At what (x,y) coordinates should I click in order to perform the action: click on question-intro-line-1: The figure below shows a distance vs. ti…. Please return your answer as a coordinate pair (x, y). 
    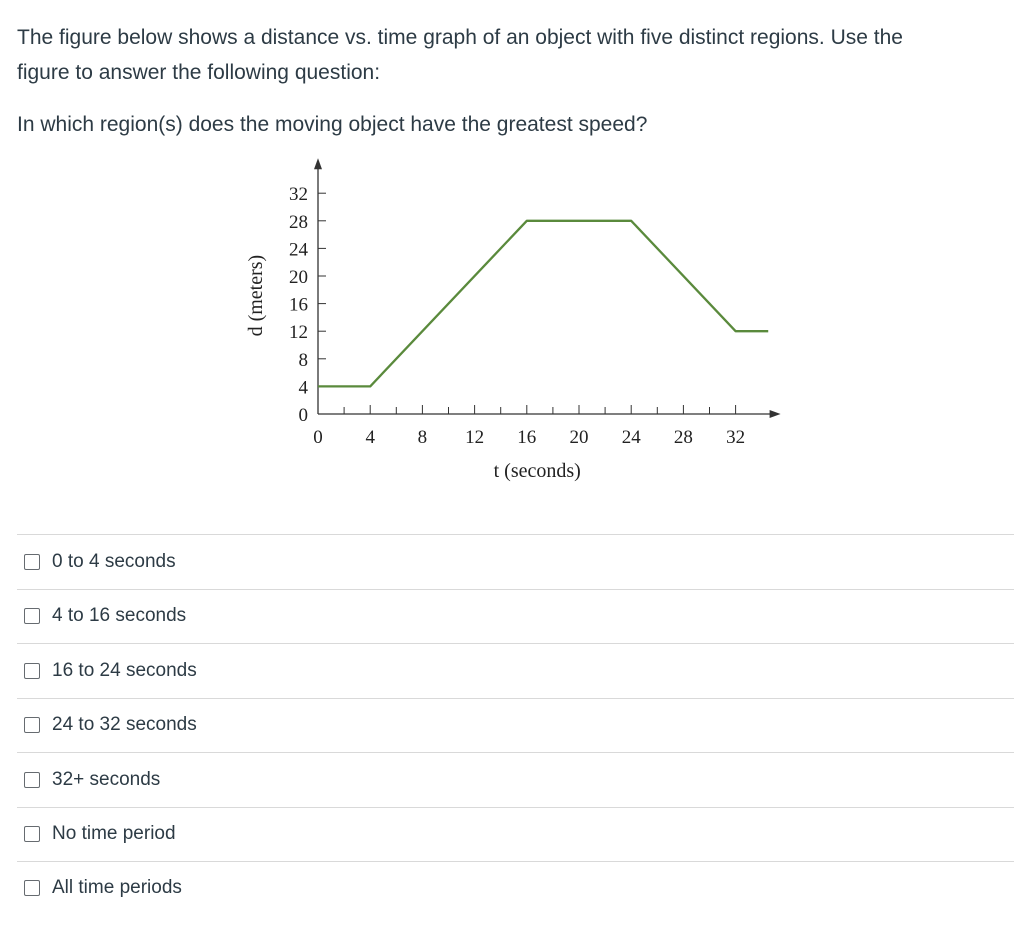
    Looking at the image, I should click on (460, 37).